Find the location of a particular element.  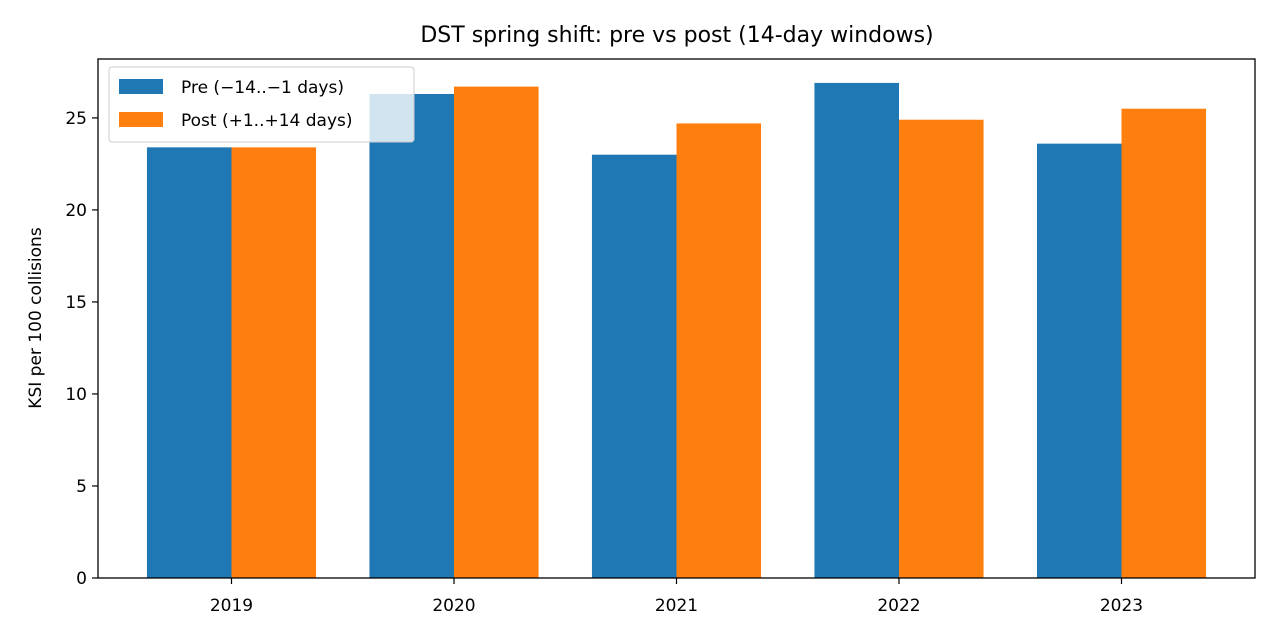

bar-post-2022 is located at coordinates (941, 348).